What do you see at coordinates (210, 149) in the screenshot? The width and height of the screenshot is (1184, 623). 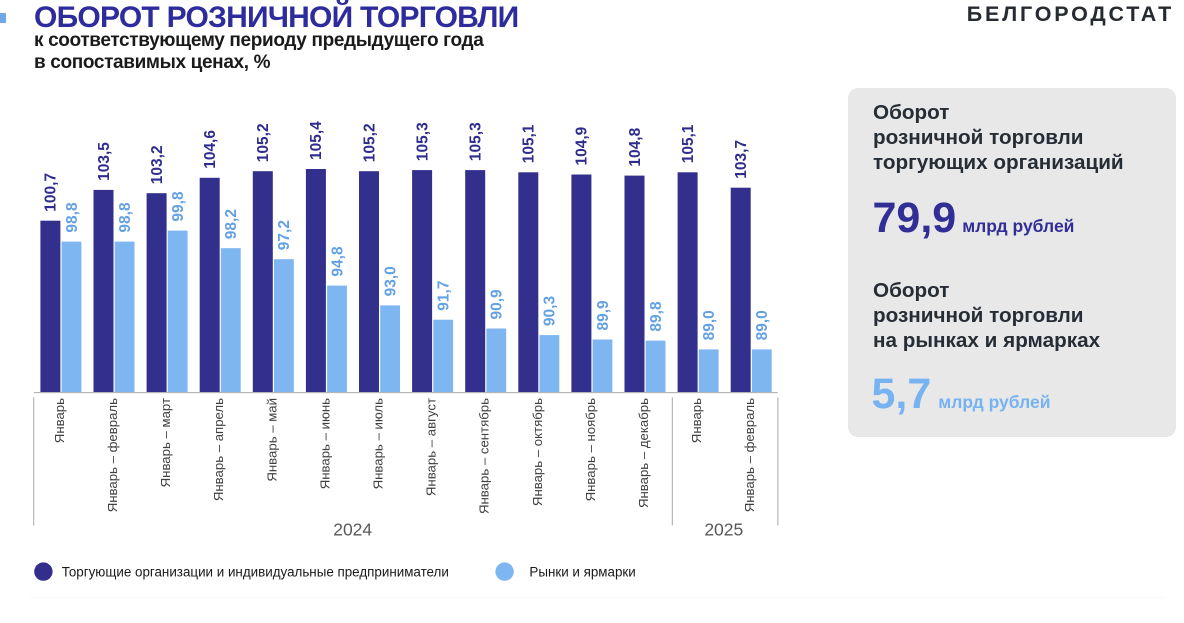 I see `svg-text: 104,6` at bounding box center [210, 149].